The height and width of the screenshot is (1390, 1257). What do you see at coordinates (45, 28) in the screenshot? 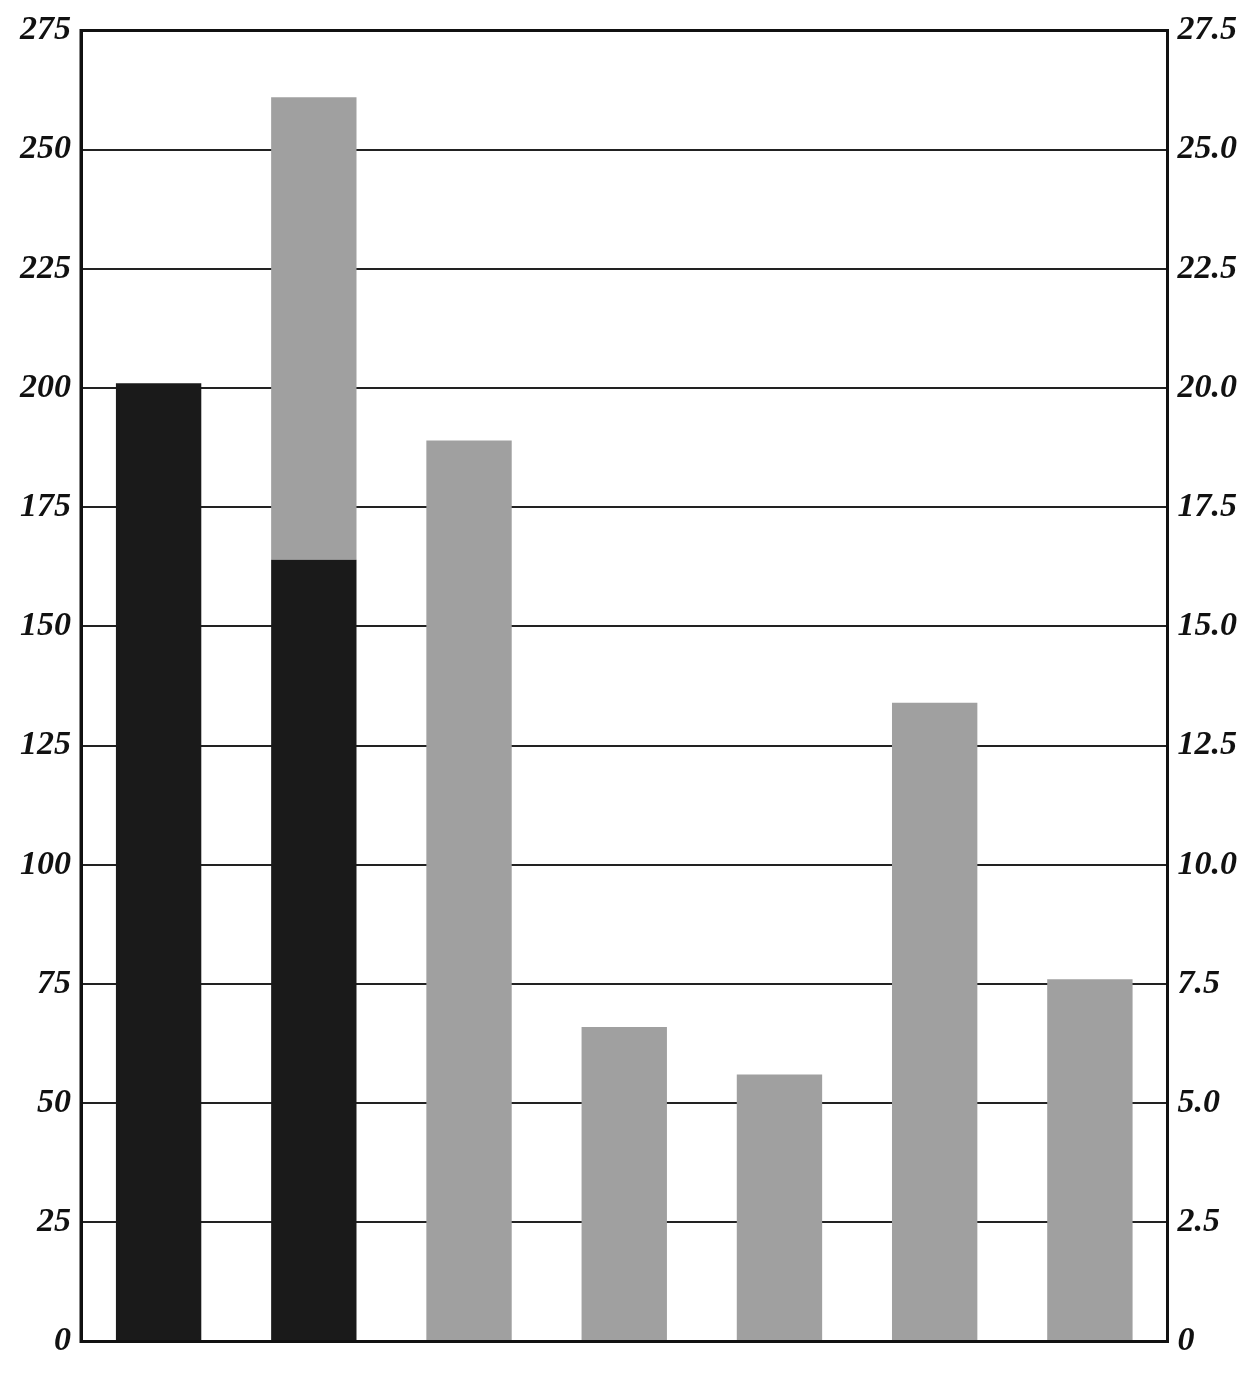
I see `y-tick-label: 275` at bounding box center [45, 28].